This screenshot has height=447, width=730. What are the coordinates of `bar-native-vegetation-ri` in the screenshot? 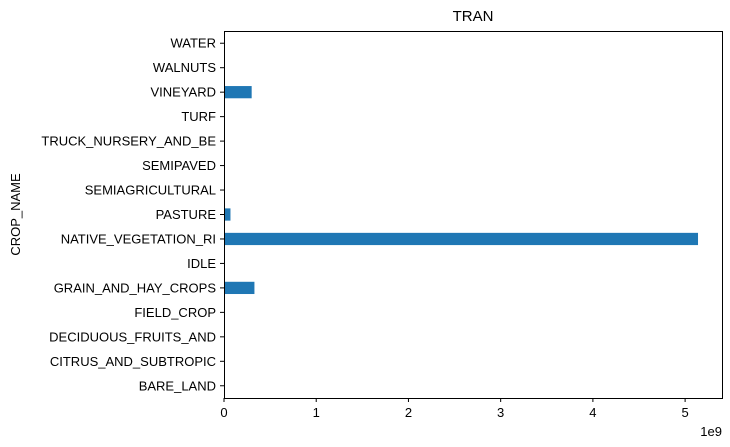 It's located at (461, 239).